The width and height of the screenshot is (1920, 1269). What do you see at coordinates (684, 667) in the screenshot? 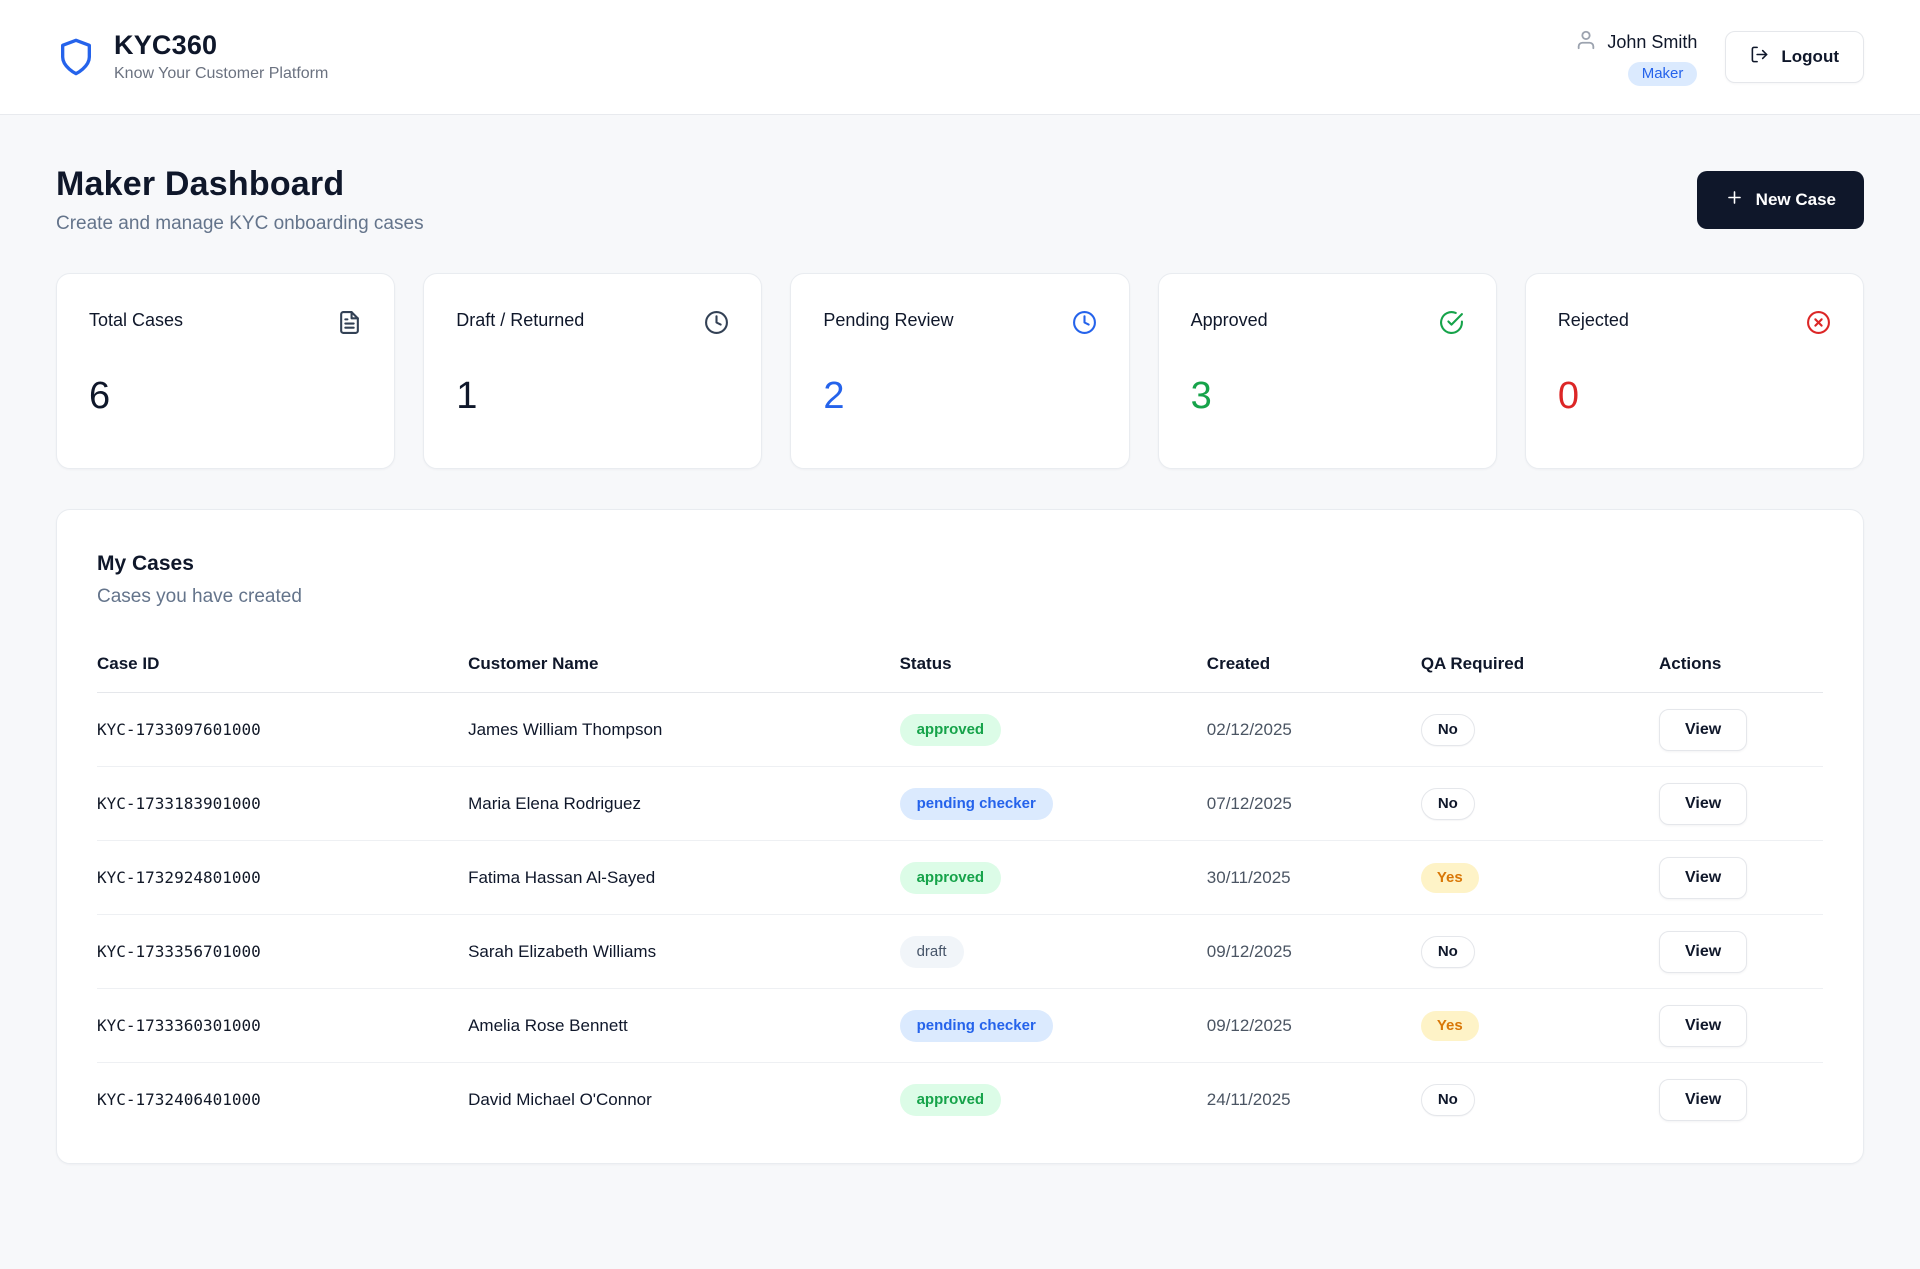
I see `column-header-customer-name: Customer Name` at bounding box center [684, 667].